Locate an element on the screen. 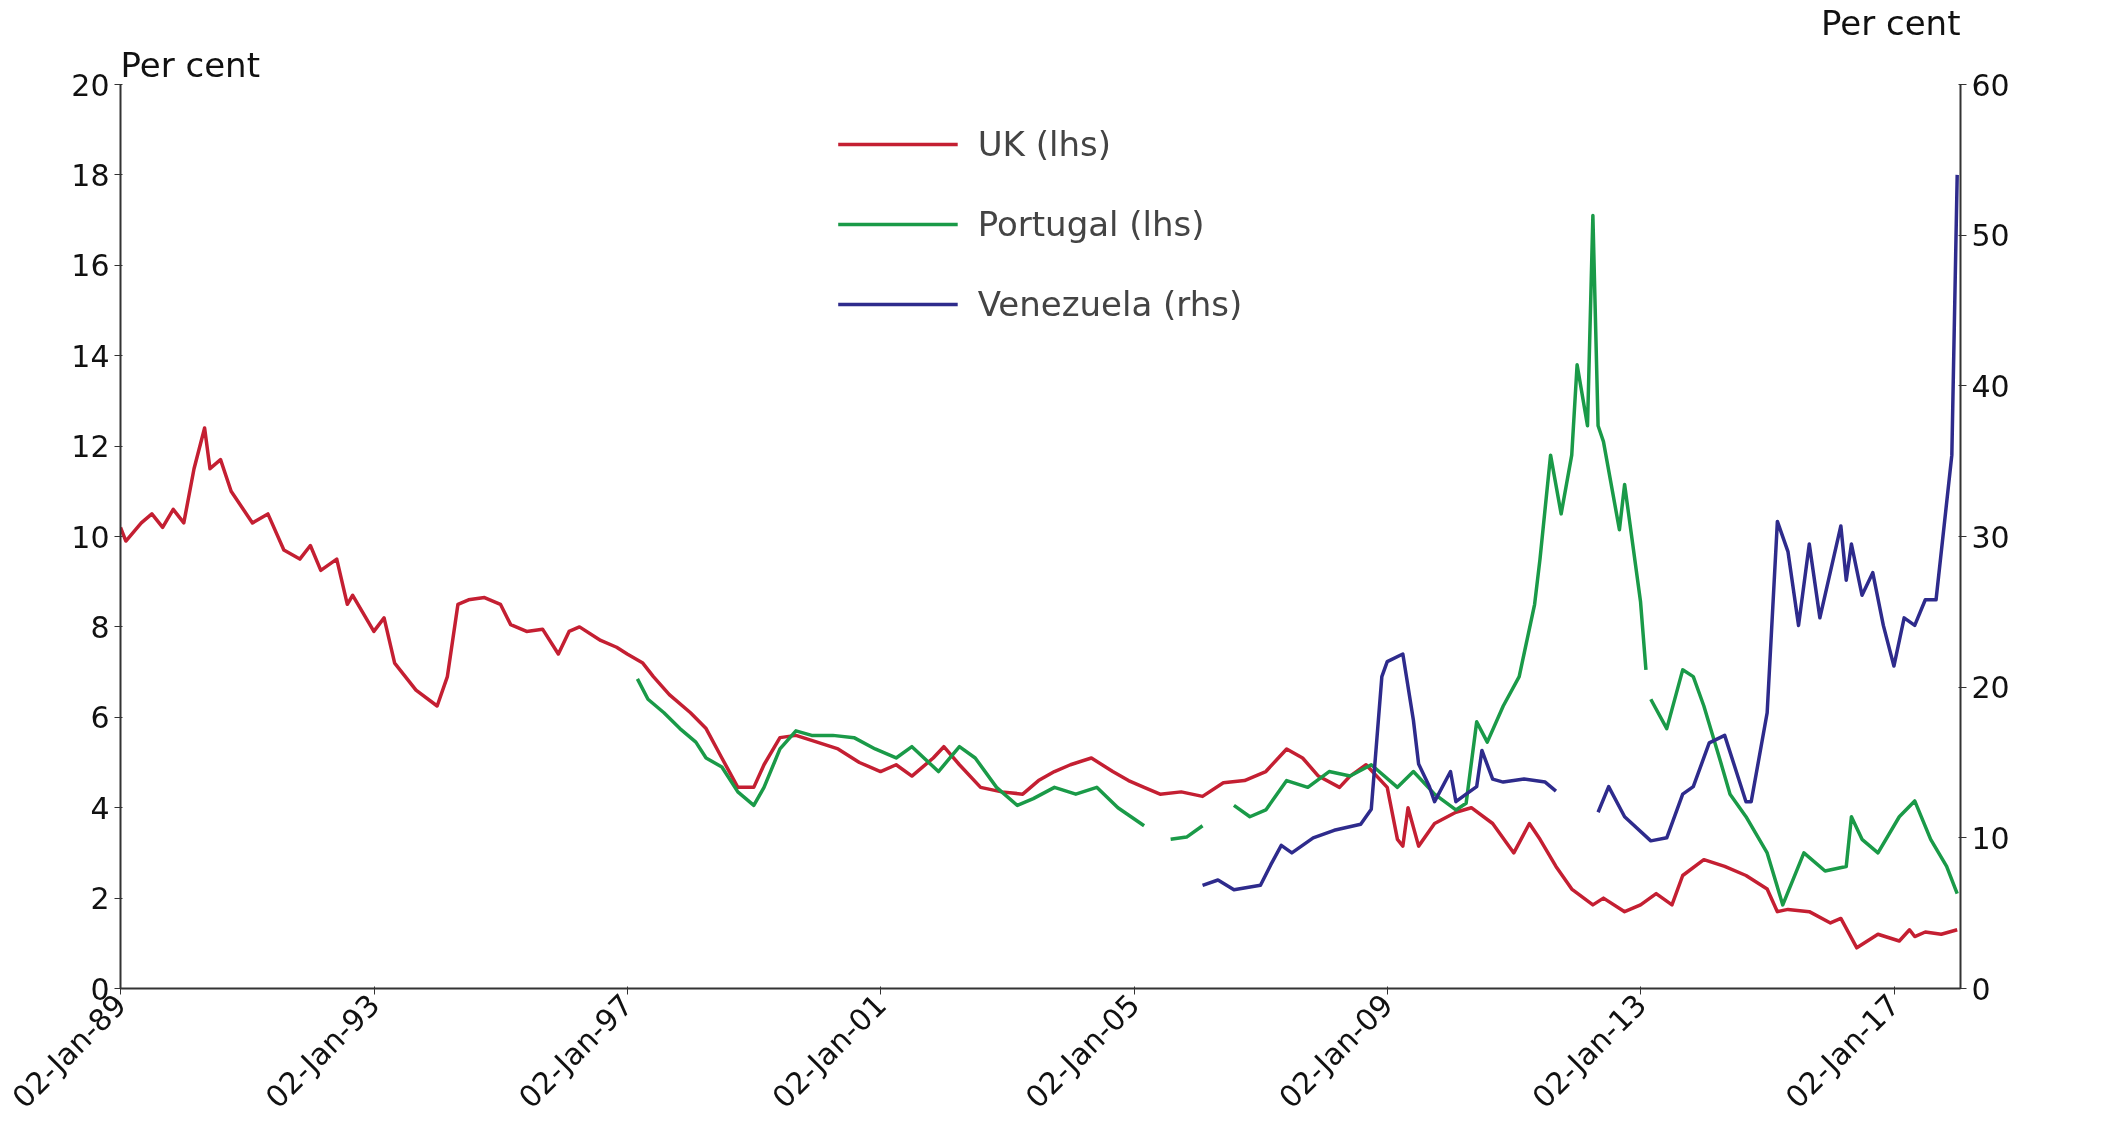 This screenshot has height=1148, width=2110. y2-tick-label: 60 is located at coordinates (1990, 85).